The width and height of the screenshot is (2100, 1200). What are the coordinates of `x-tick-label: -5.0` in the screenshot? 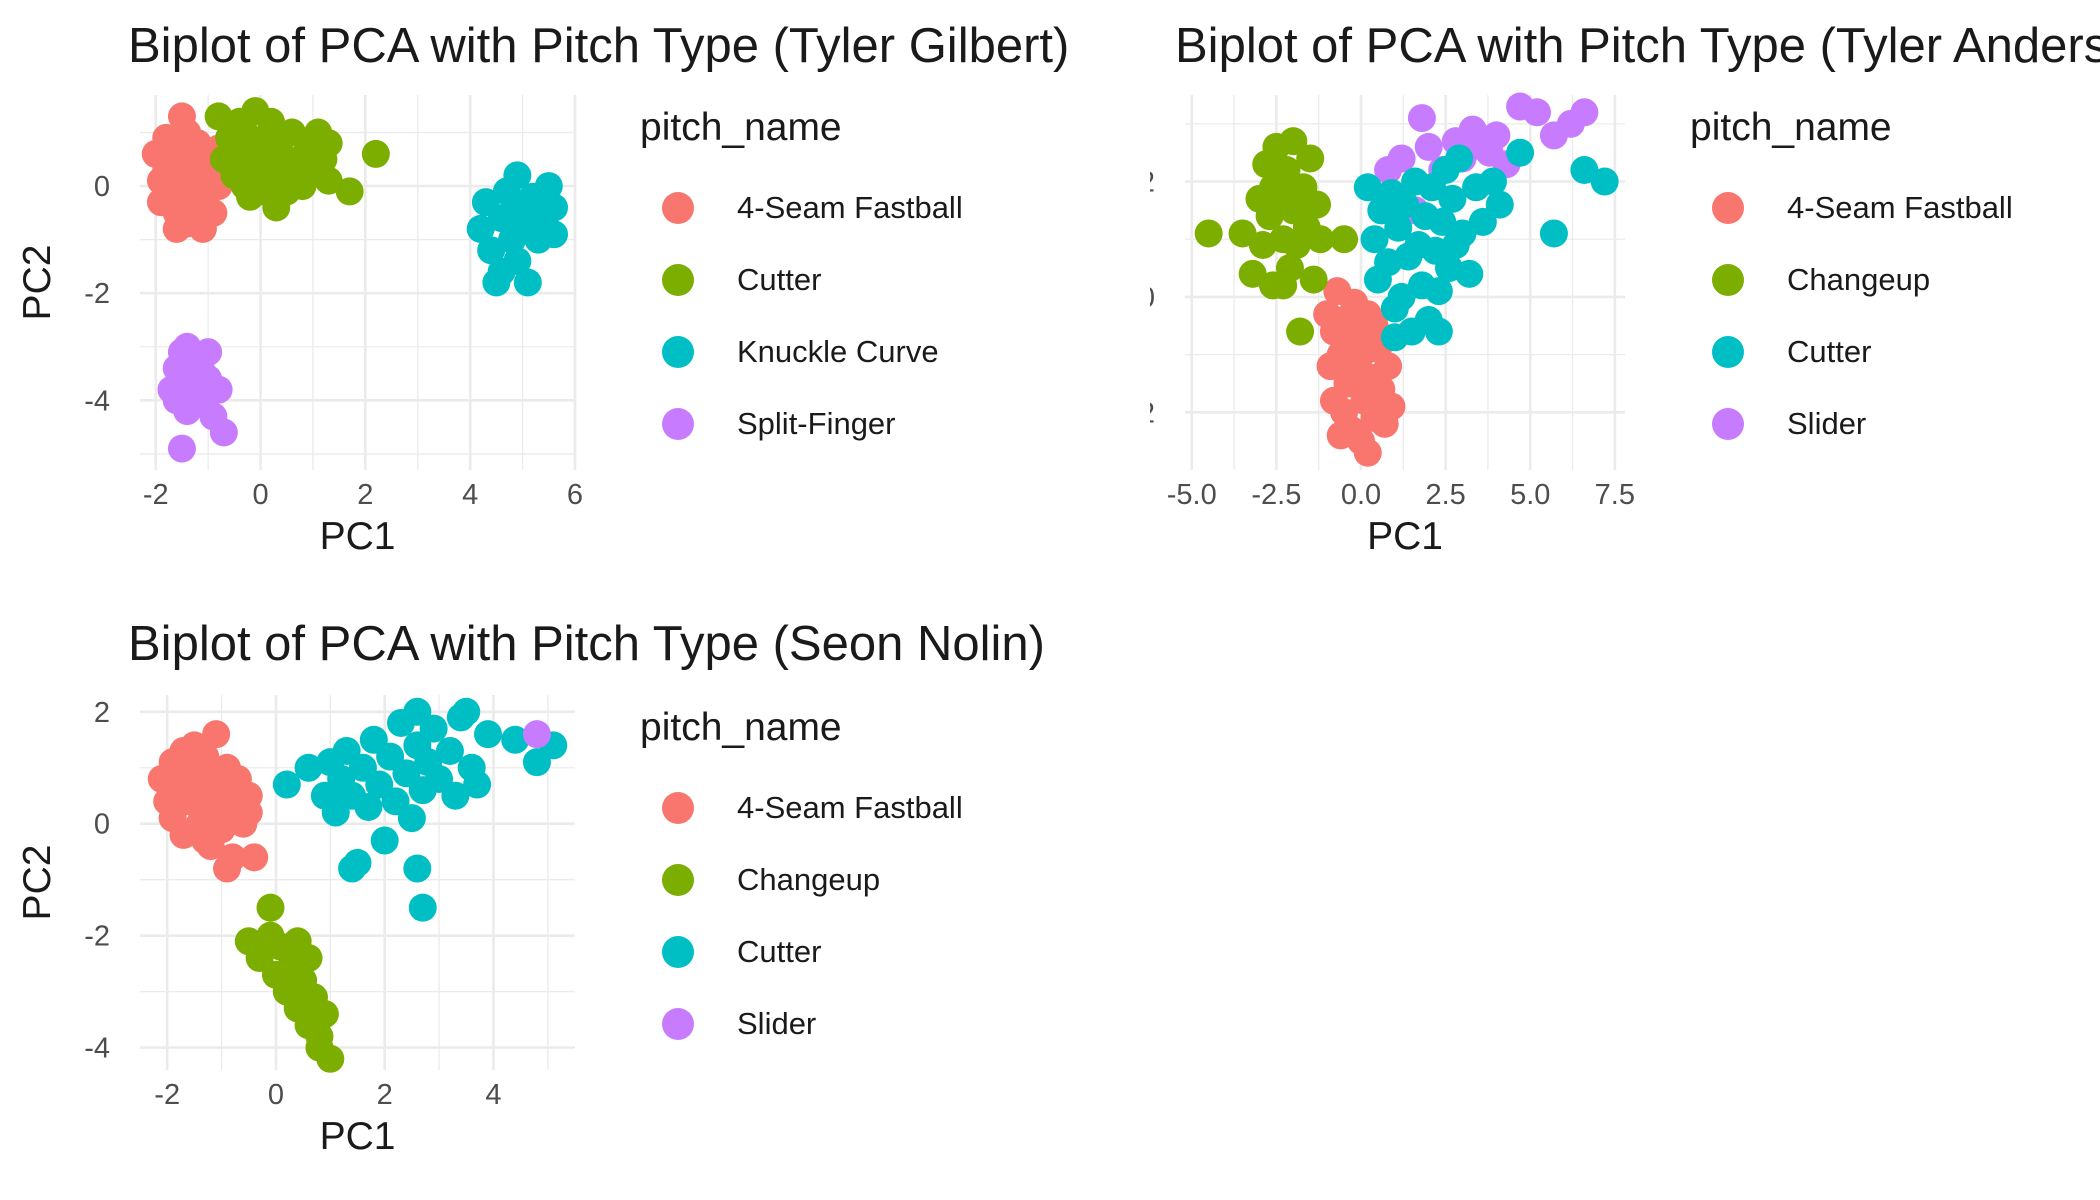 It's located at (1192, 495).